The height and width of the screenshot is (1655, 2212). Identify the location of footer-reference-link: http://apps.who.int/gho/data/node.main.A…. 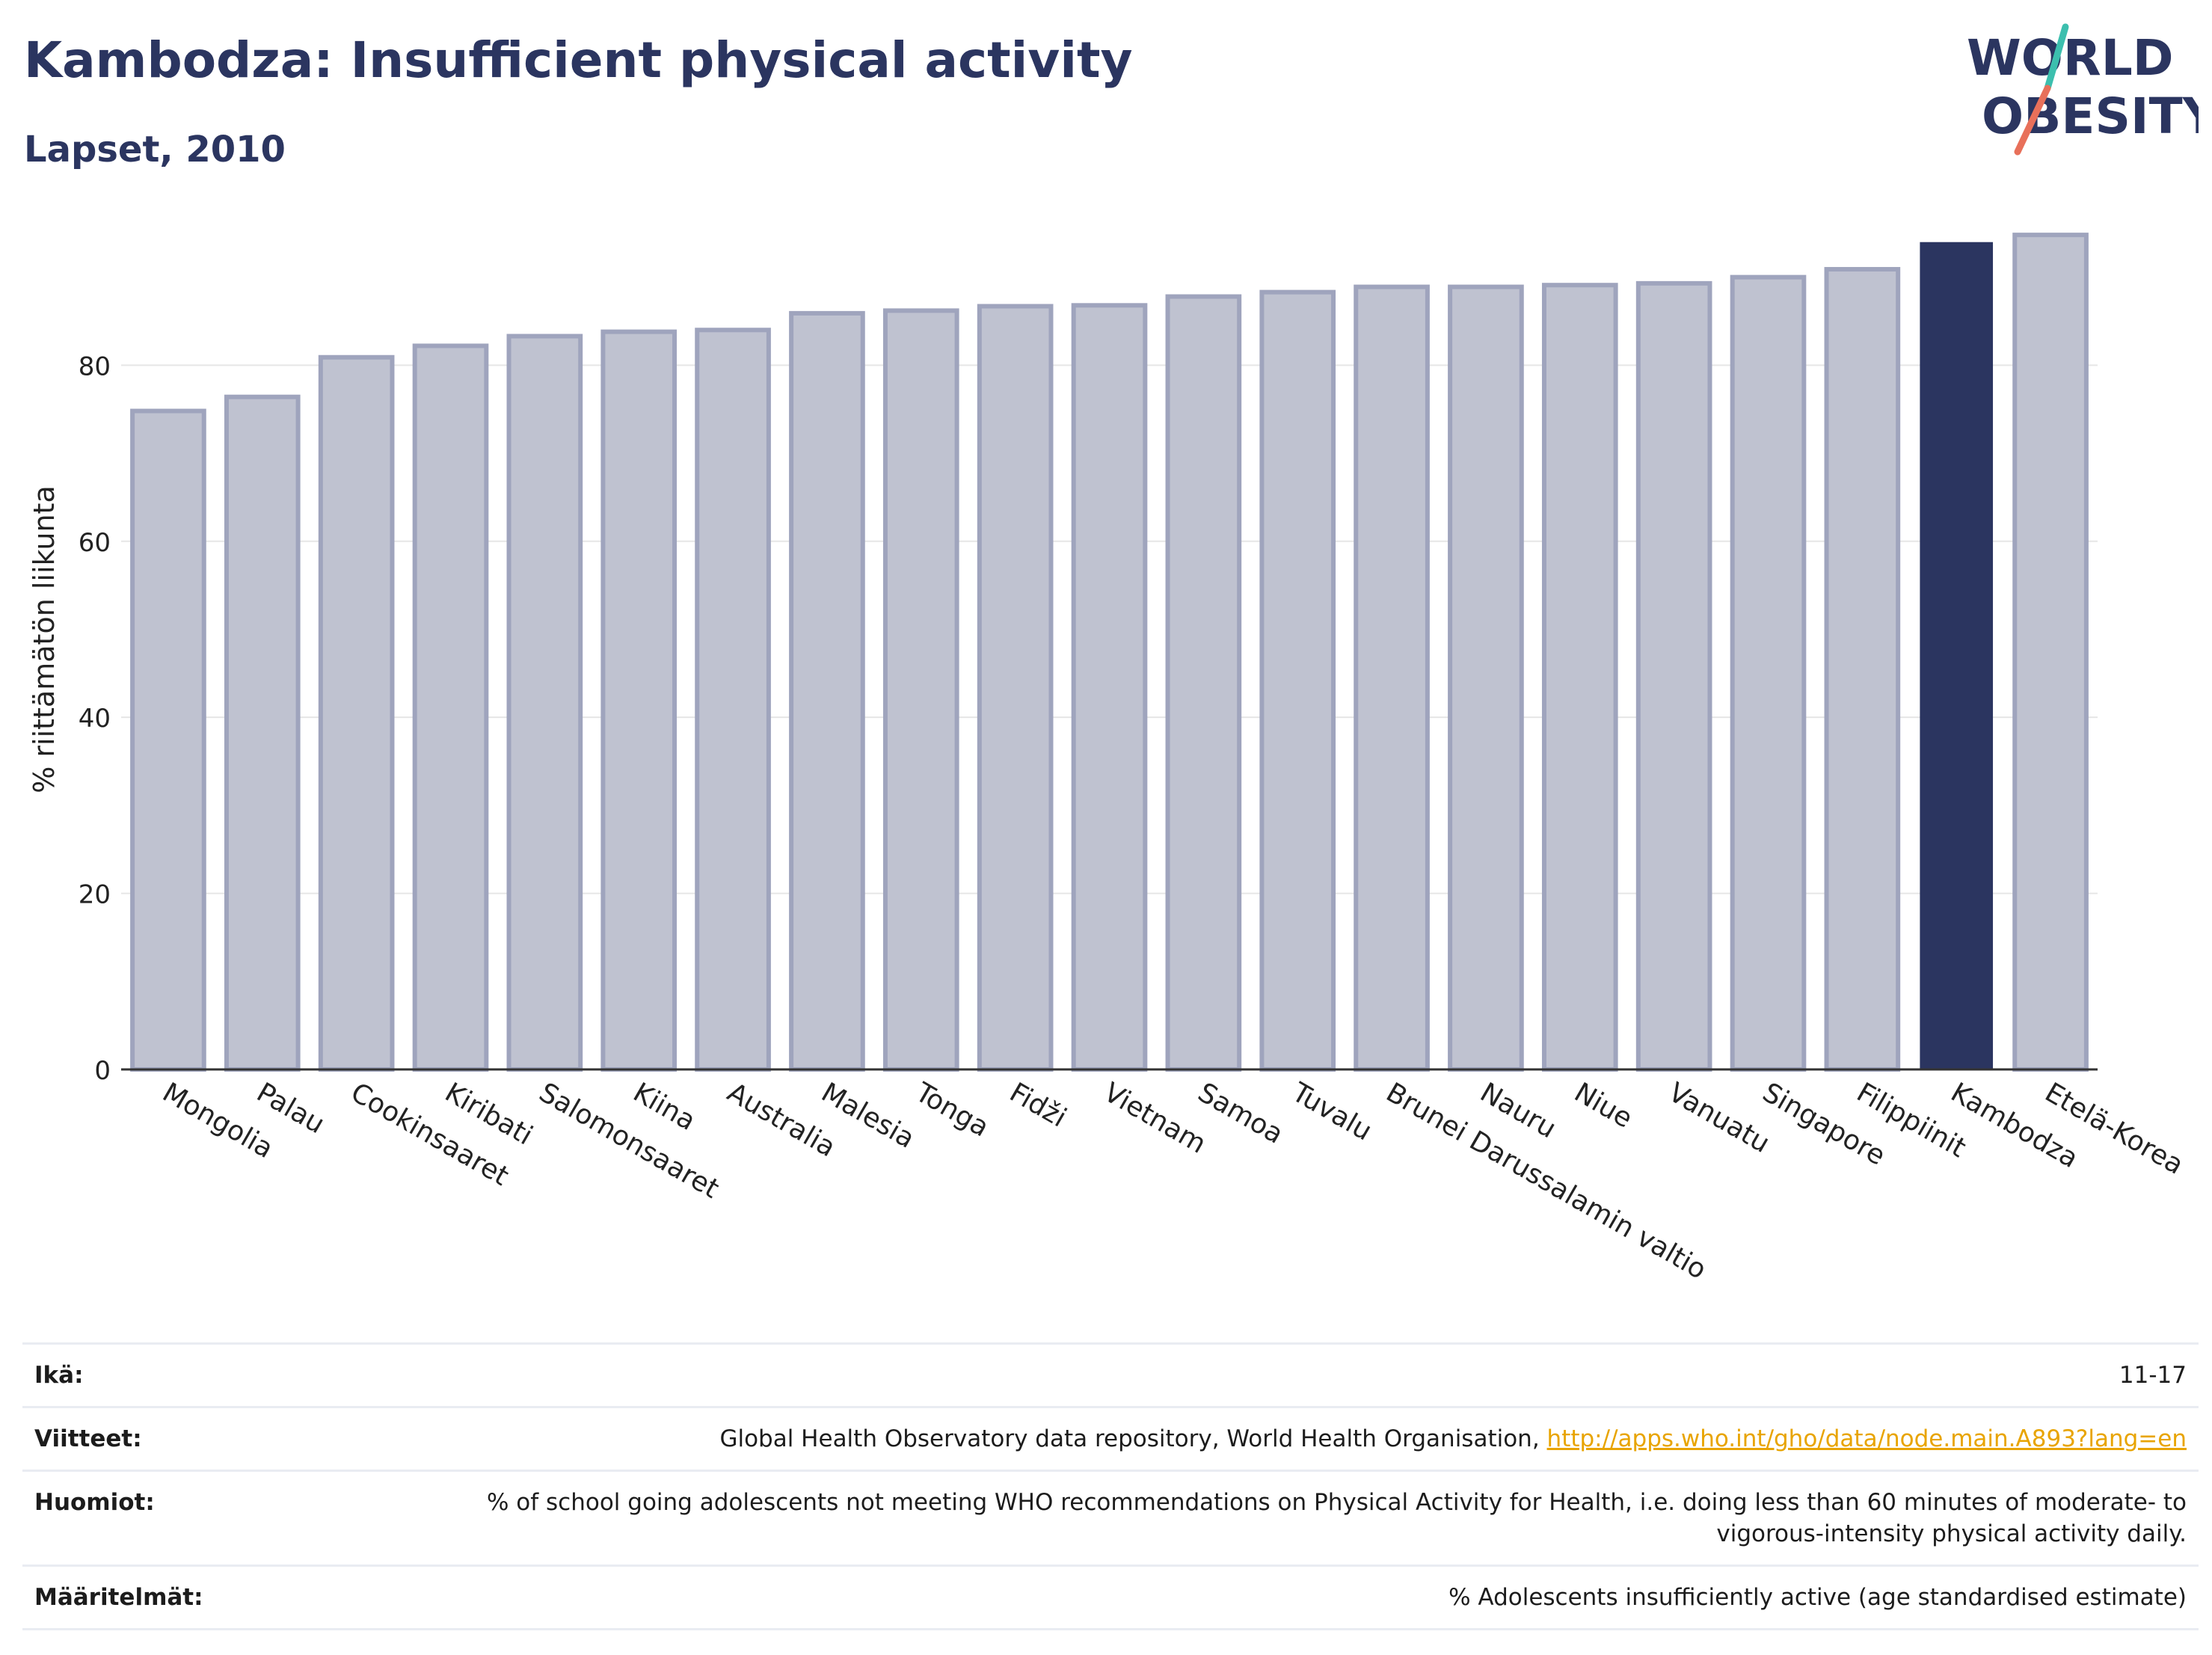
(1866, 1438).